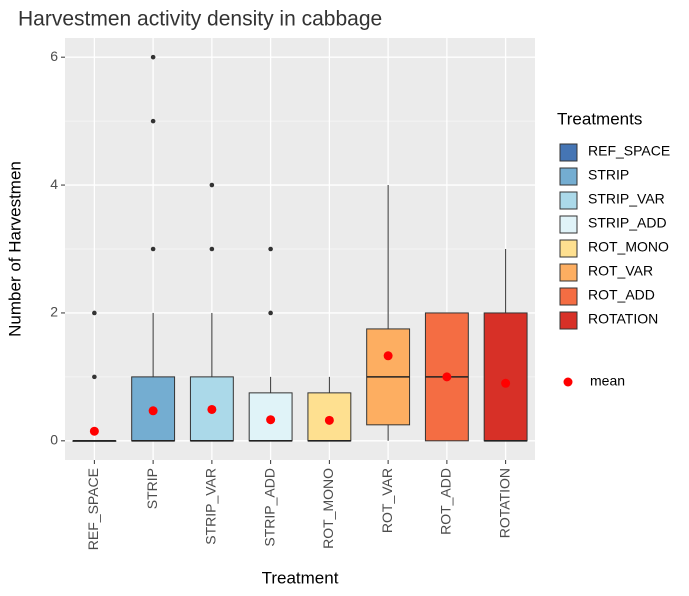 This screenshot has height=596, width=689. I want to click on x-tick-label: STRIP_VAR, so click(211, 506).